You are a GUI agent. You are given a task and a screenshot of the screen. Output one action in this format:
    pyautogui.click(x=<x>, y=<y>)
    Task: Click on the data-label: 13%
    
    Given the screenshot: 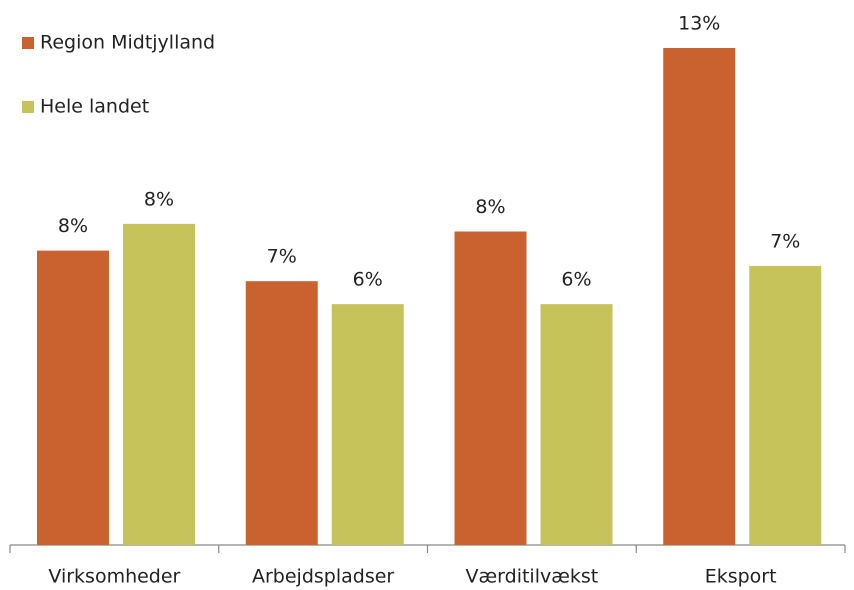 What is the action you would take?
    pyautogui.click(x=699, y=24)
    